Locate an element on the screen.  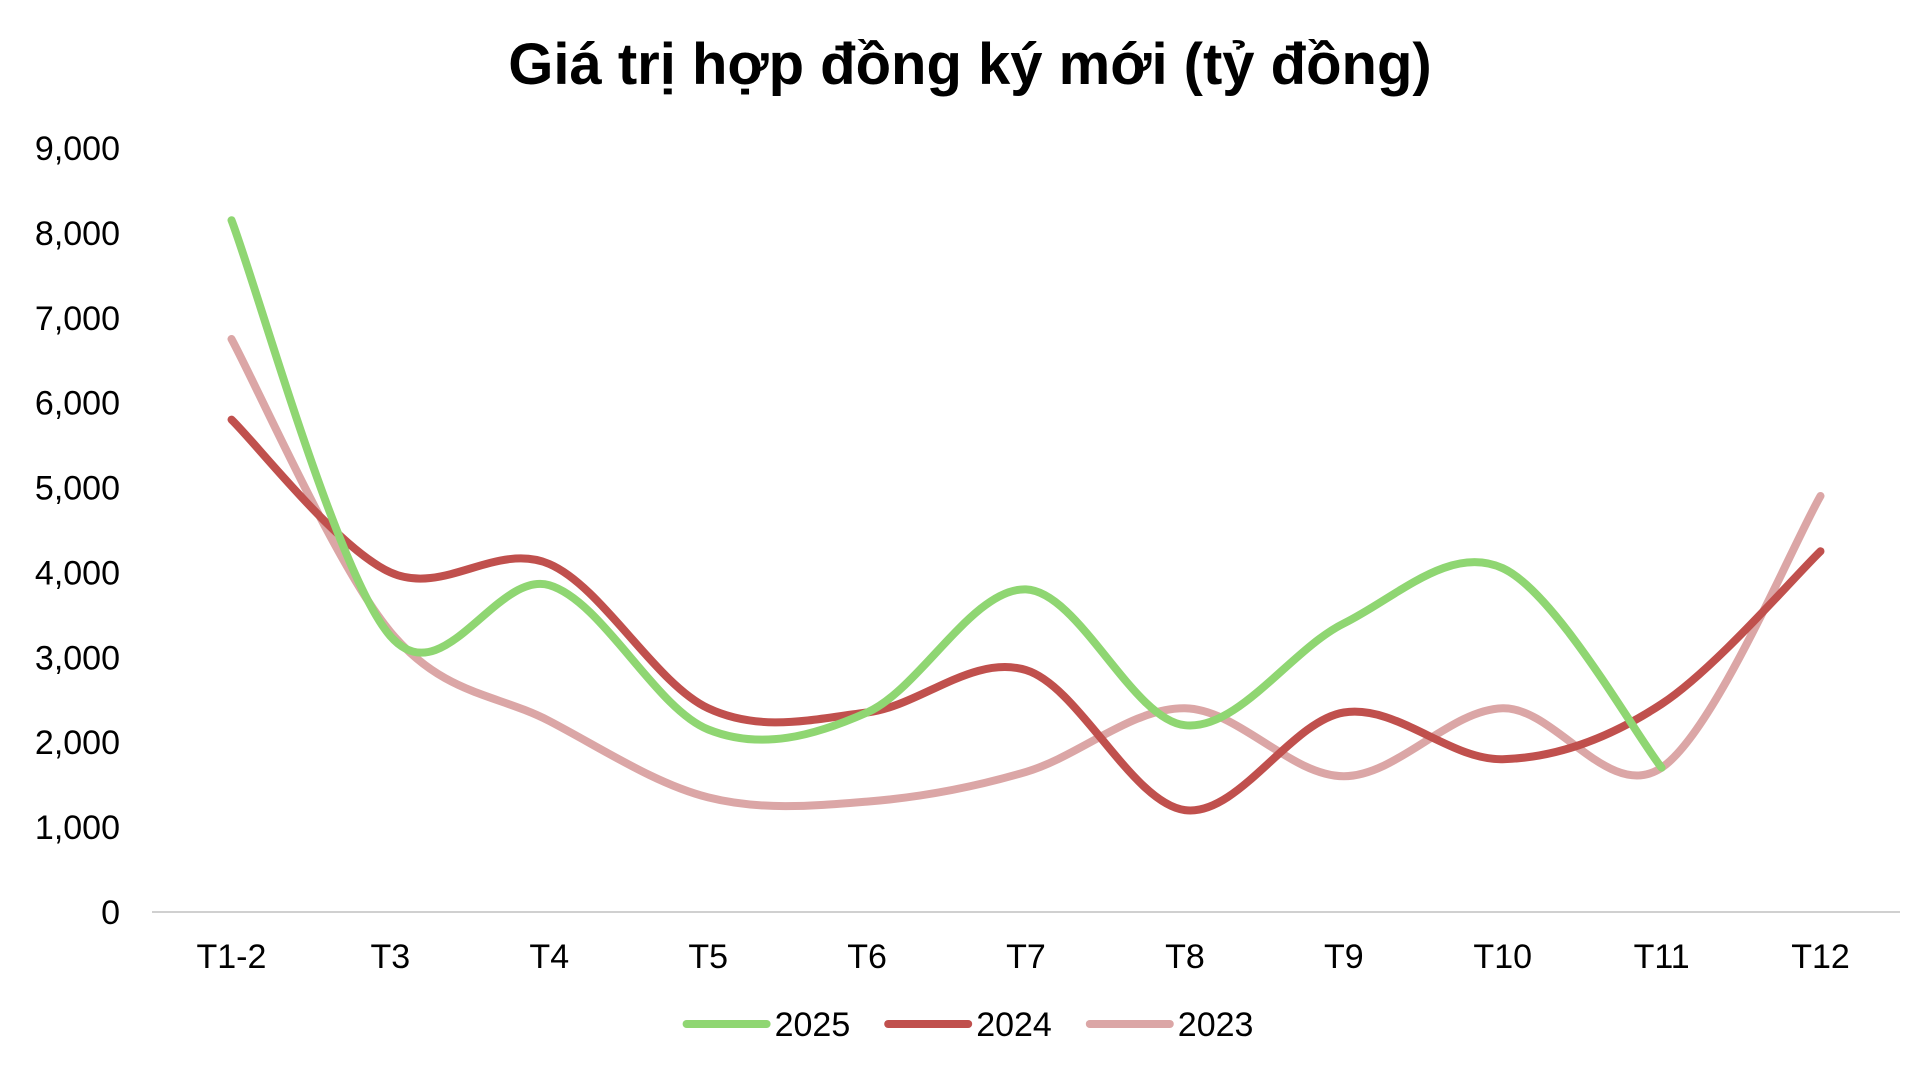
y-tick-label: 4,000 is located at coordinates (77, 573).